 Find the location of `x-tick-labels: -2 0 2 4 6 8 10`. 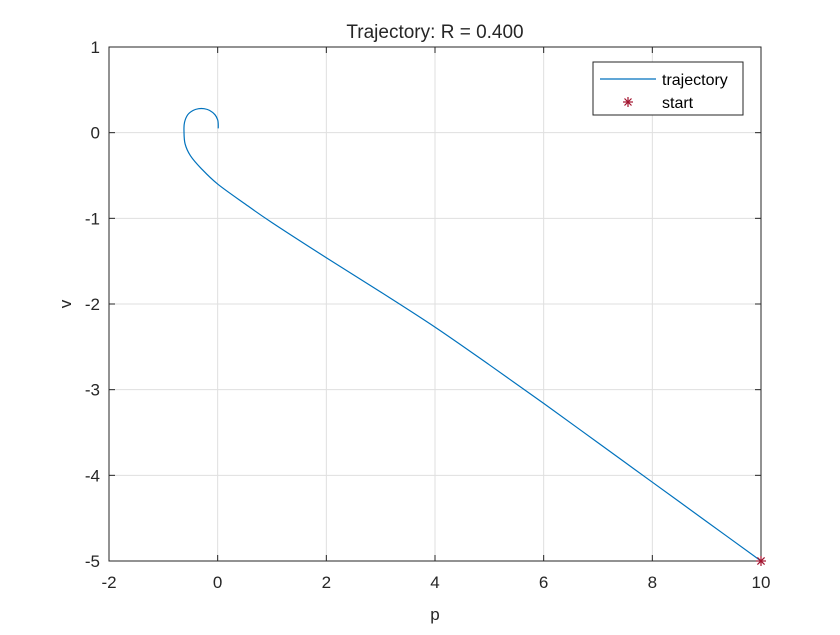

x-tick-labels: -2 0 2 4 6 8 10 is located at coordinates (435, 582).